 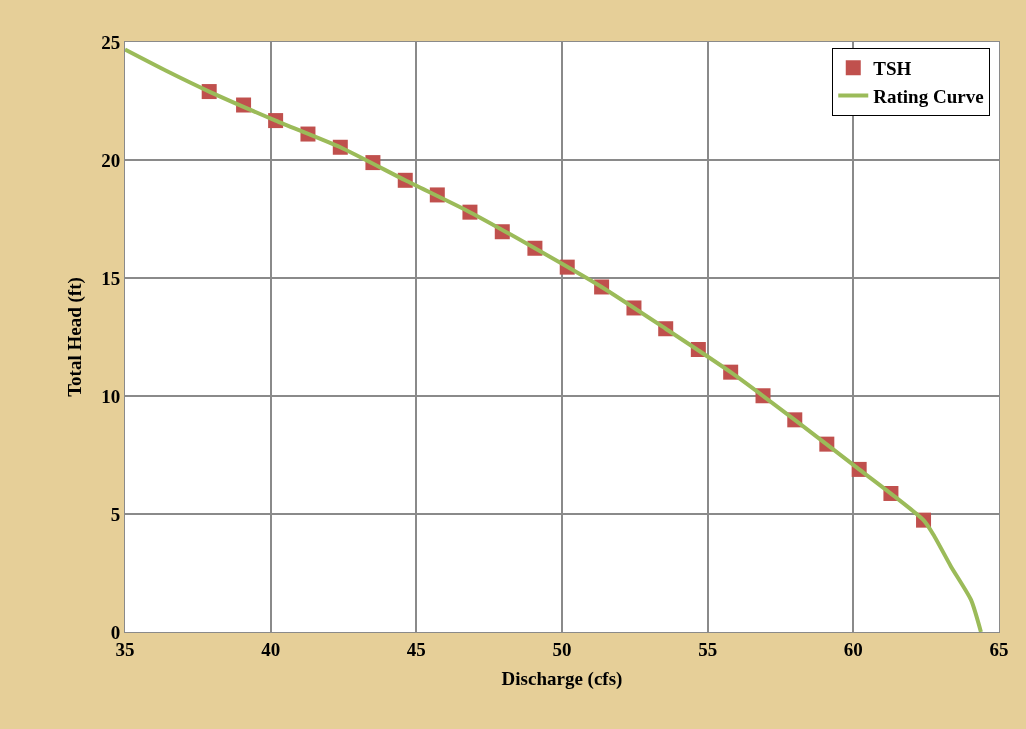 What do you see at coordinates (928, 96) in the screenshot?
I see `legend-label: Rating Curve` at bounding box center [928, 96].